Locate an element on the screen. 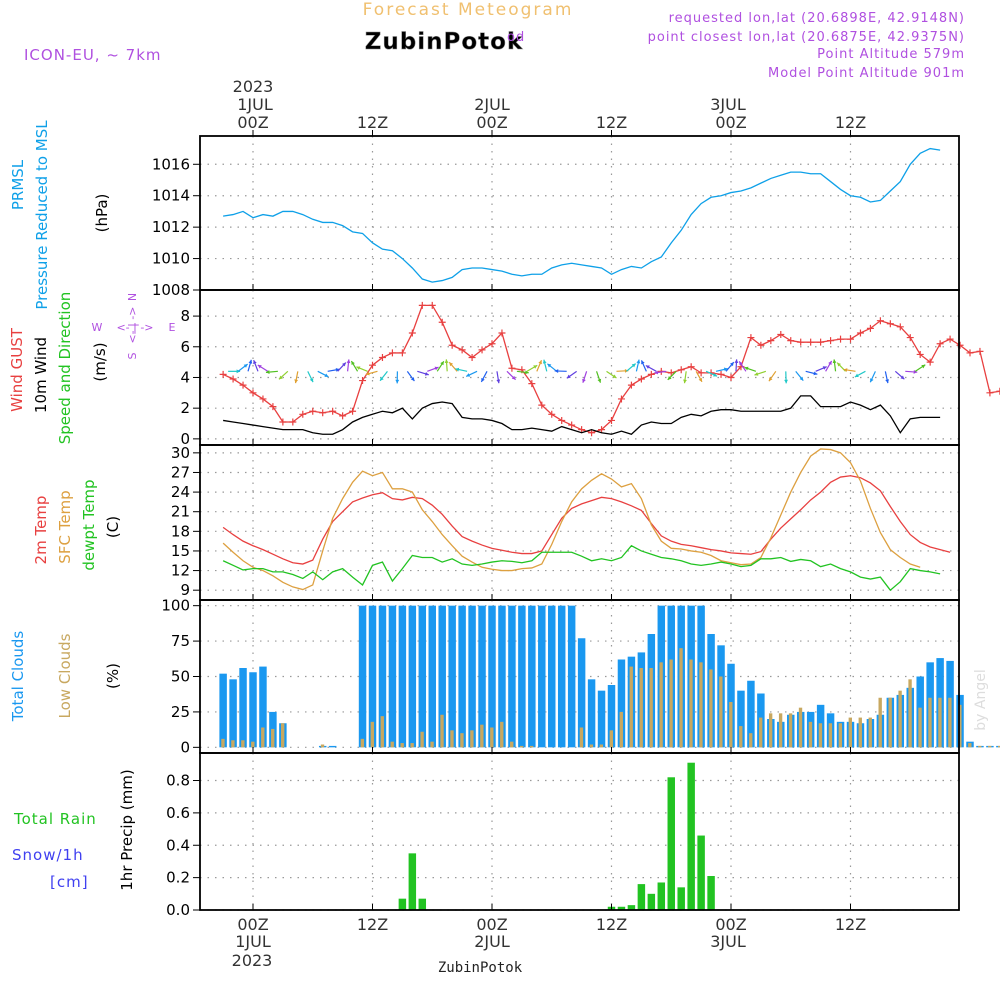  y-tick-label: 8 is located at coordinates (185, 316).